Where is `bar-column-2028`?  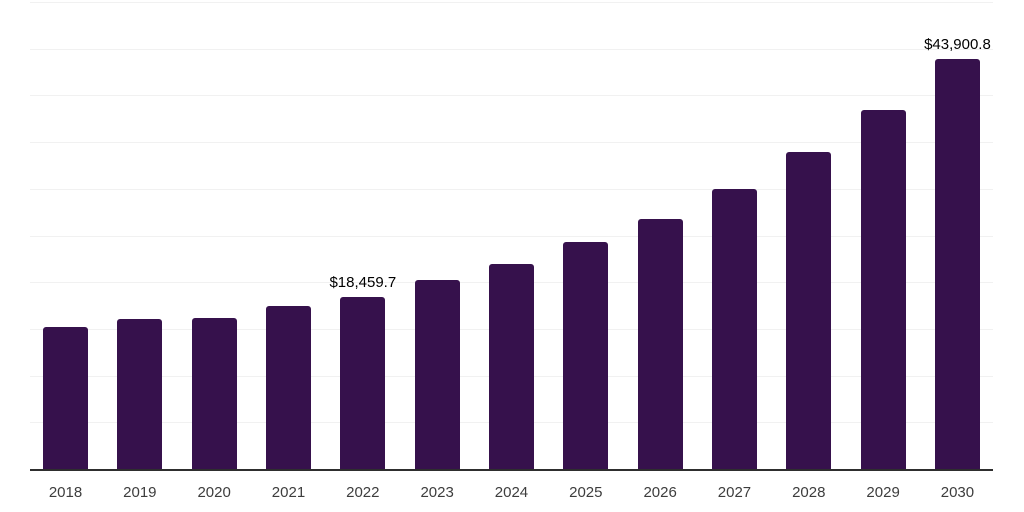 bar-column-2028 is located at coordinates (809, 235).